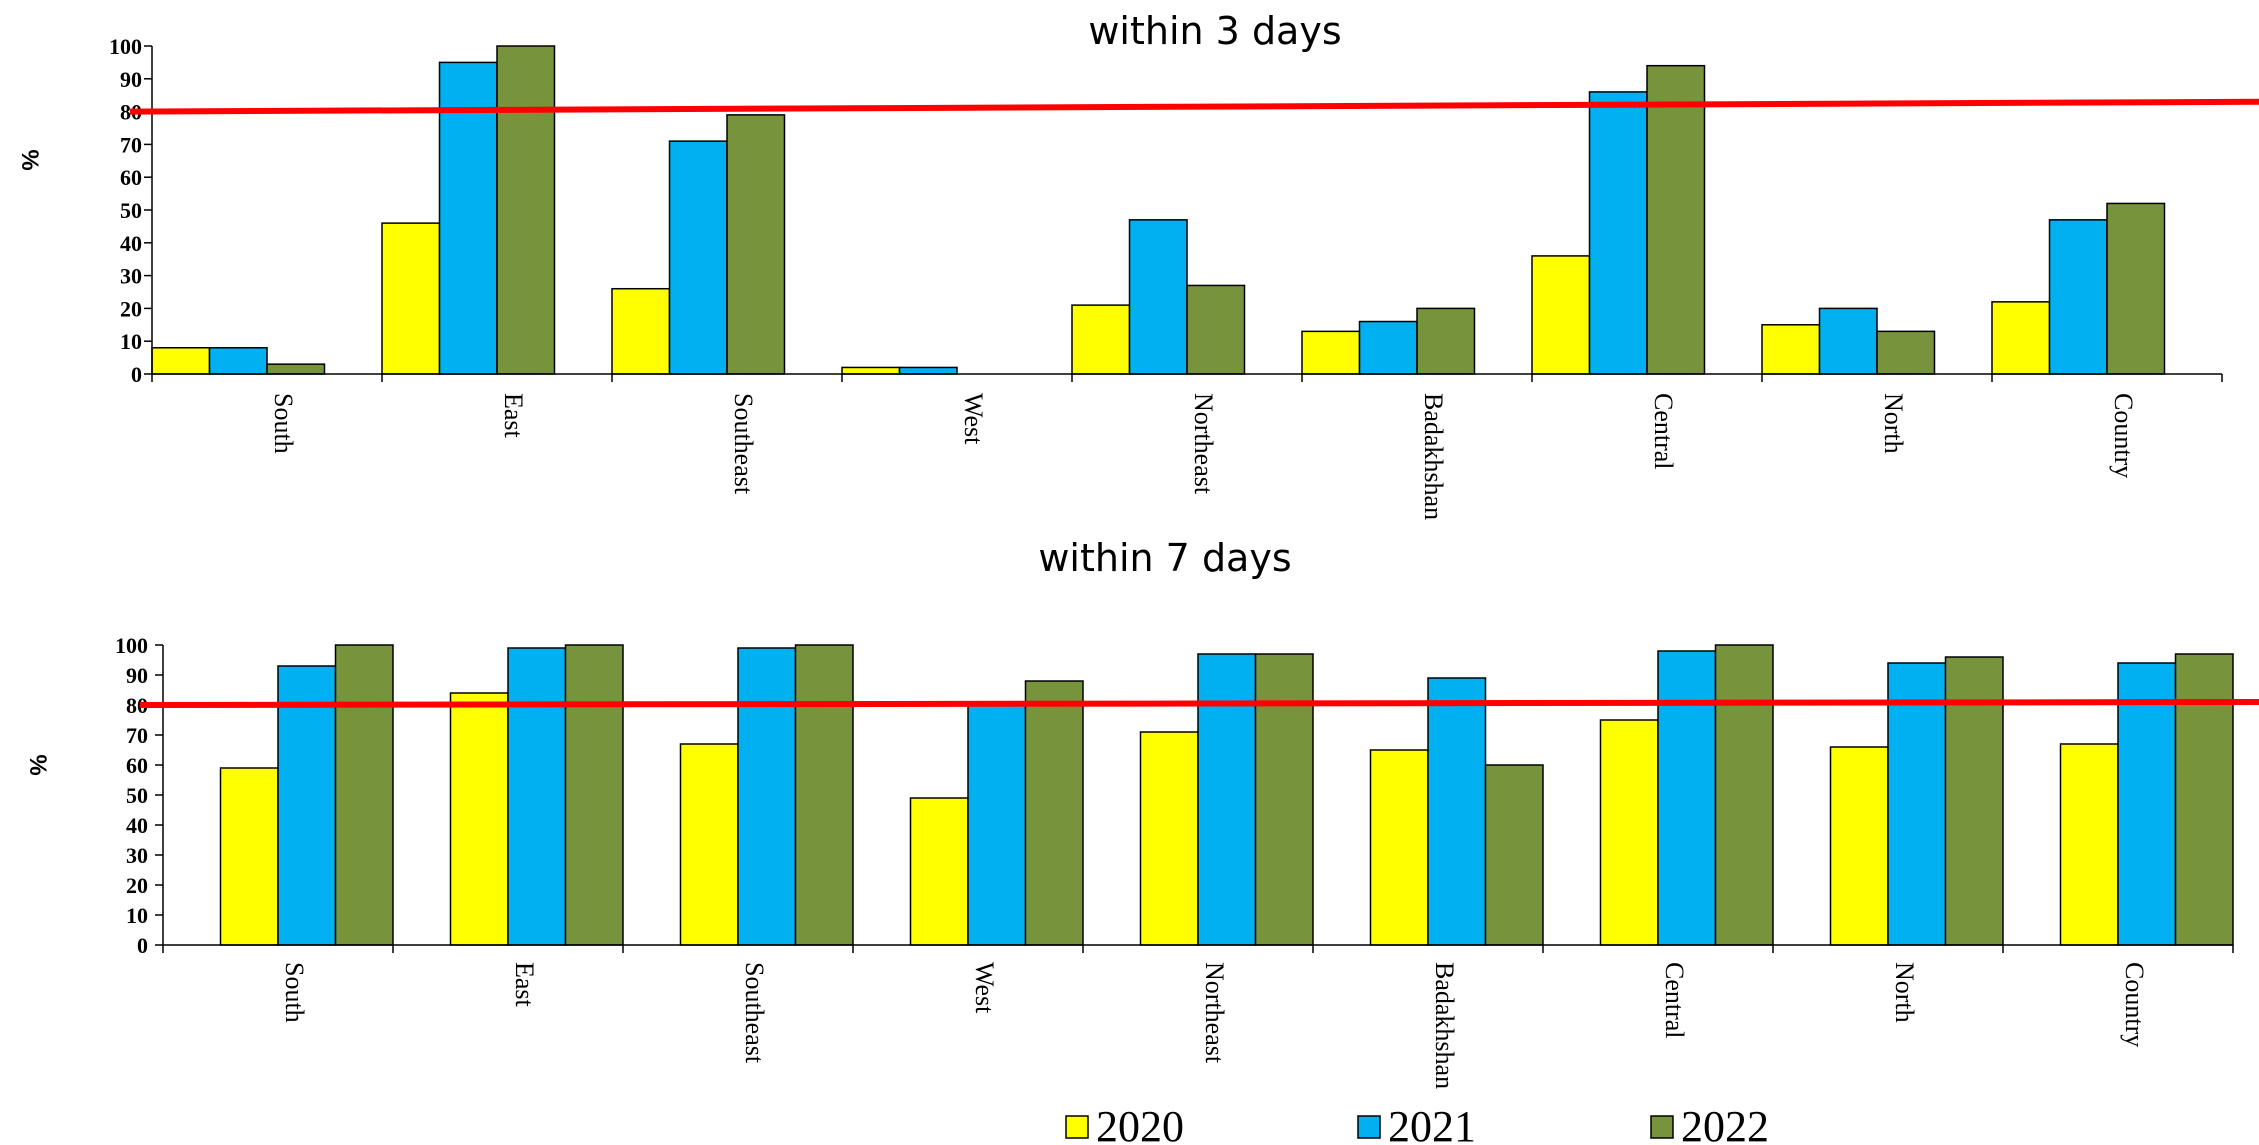  I want to click on target-line, so click(1199, 703).